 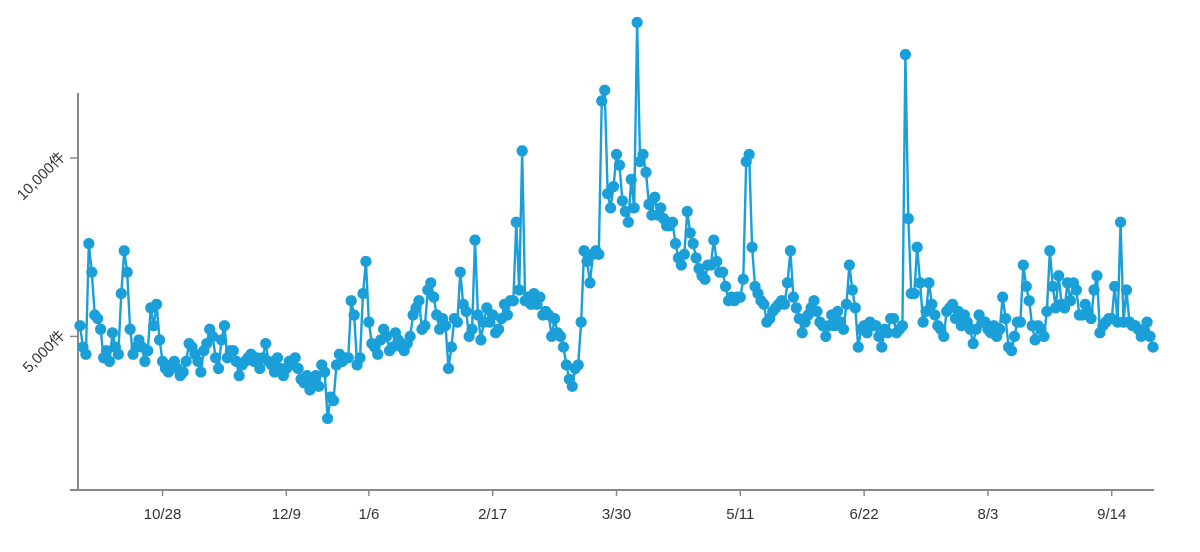 I want to click on x-tick-label: 9/14, so click(x=1111, y=514).